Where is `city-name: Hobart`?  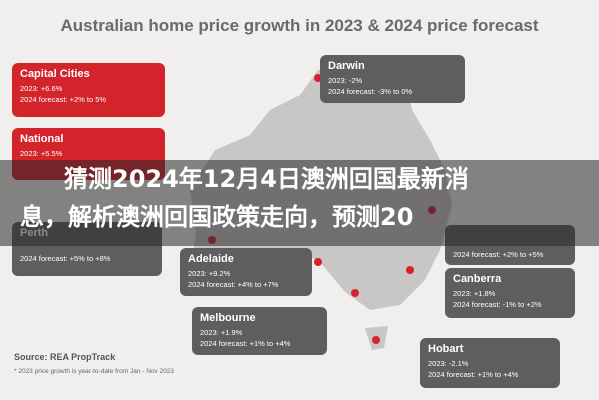 city-name: Hobart is located at coordinates (446, 349).